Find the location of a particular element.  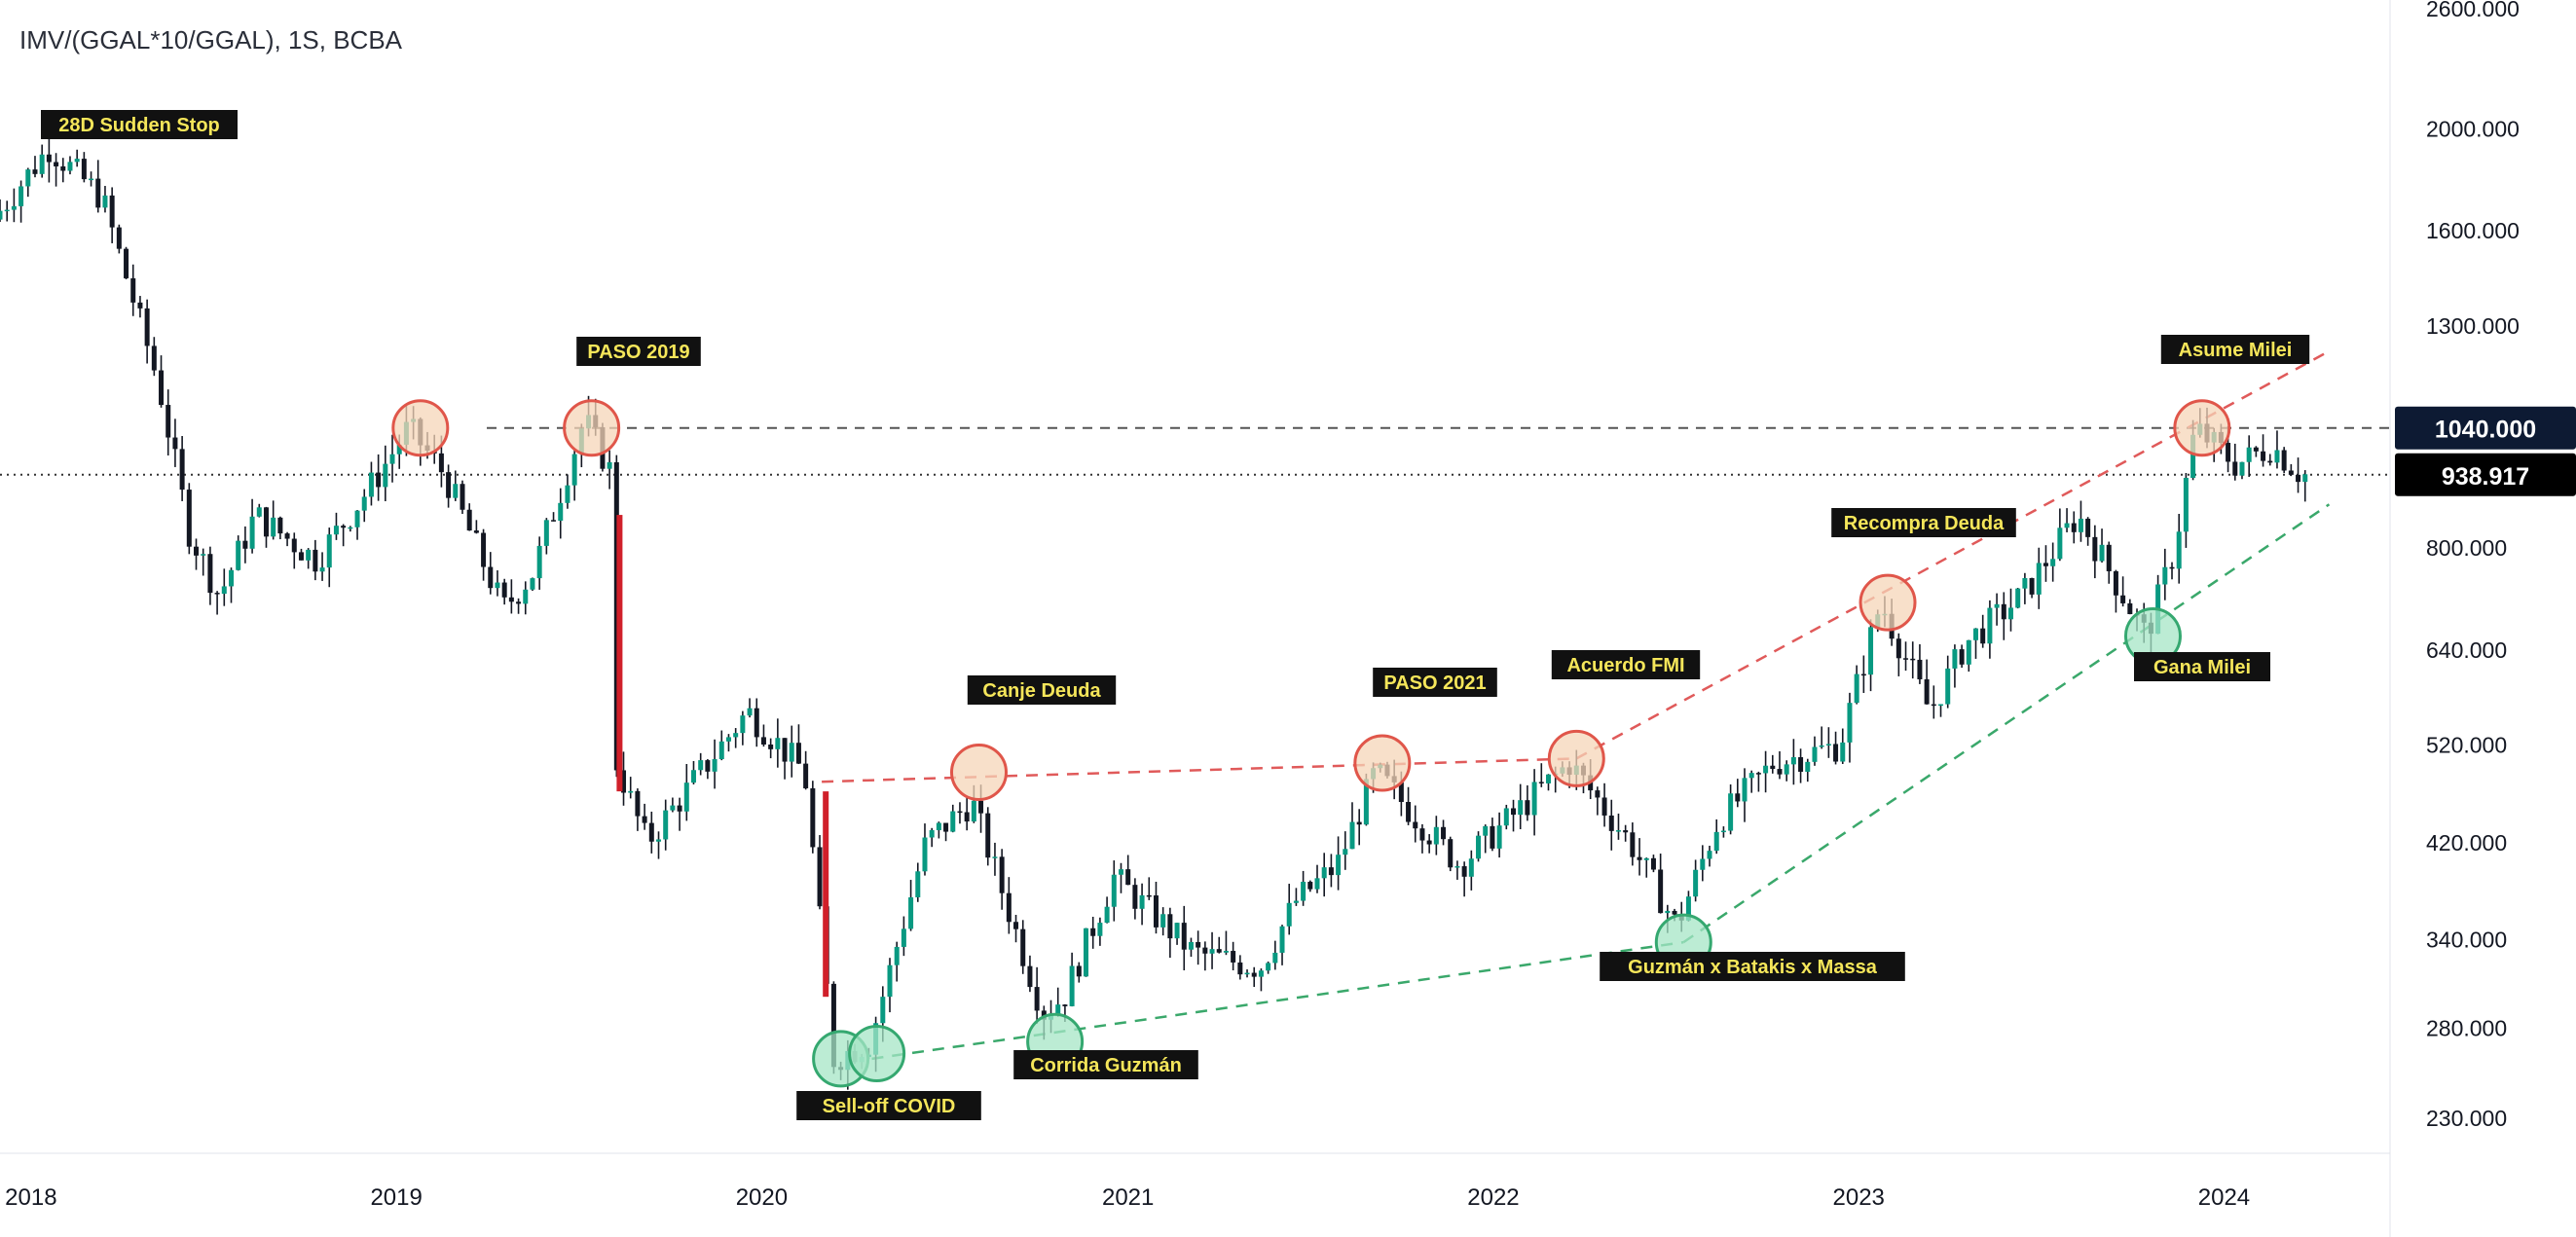

chart-title: IMV/(GGAL*10/GGAL), 1S, BCBA is located at coordinates (211, 40).